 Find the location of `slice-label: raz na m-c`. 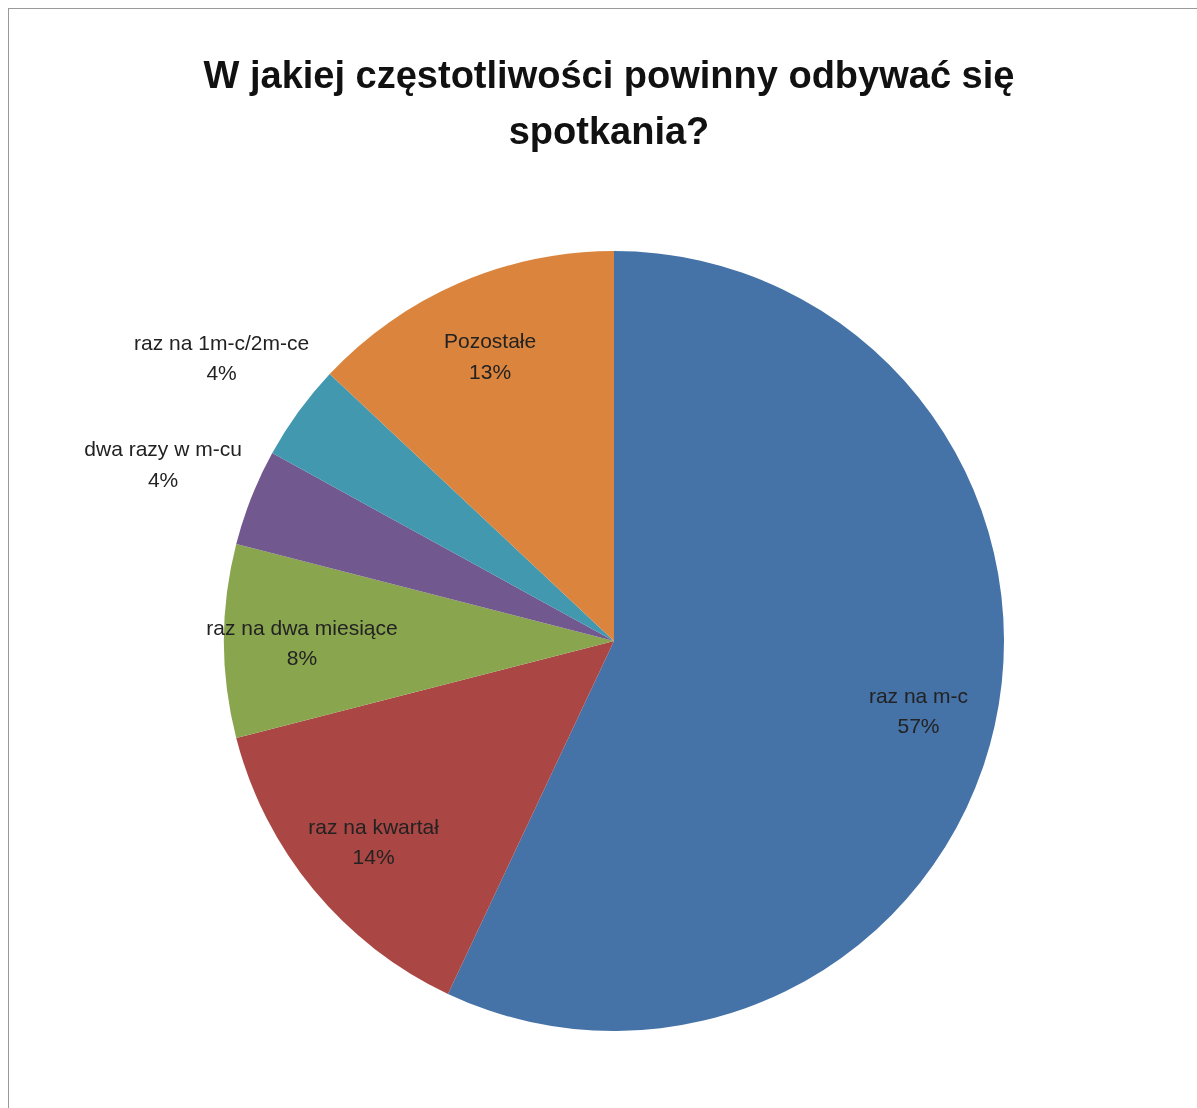

slice-label: raz na m-c is located at coordinates (918, 695).